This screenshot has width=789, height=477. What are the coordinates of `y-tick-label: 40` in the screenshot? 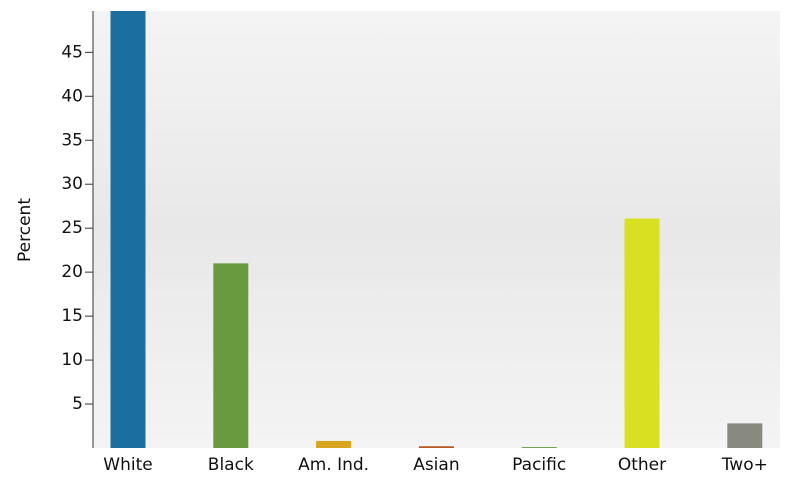 It's located at (72, 96).